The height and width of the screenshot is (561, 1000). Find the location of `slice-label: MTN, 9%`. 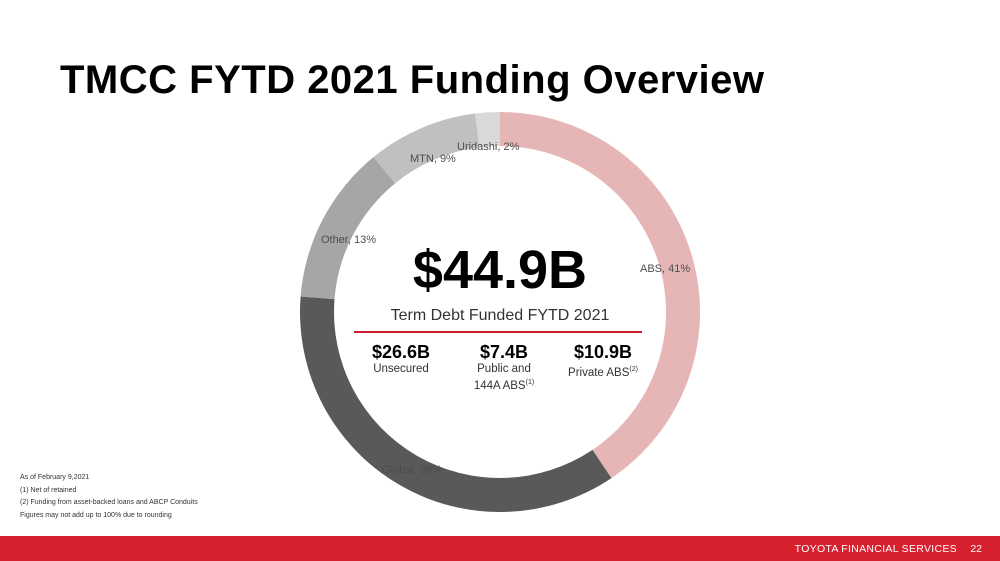

slice-label: MTN, 9% is located at coordinates (433, 159).